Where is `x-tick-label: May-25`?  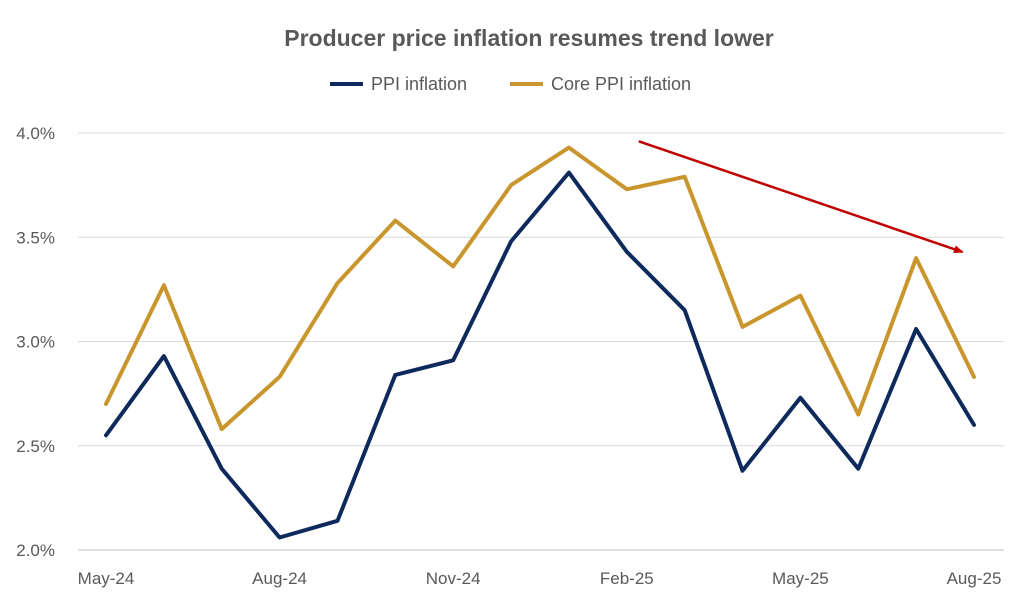 x-tick-label: May-25 is located at coordinates (800, 578).